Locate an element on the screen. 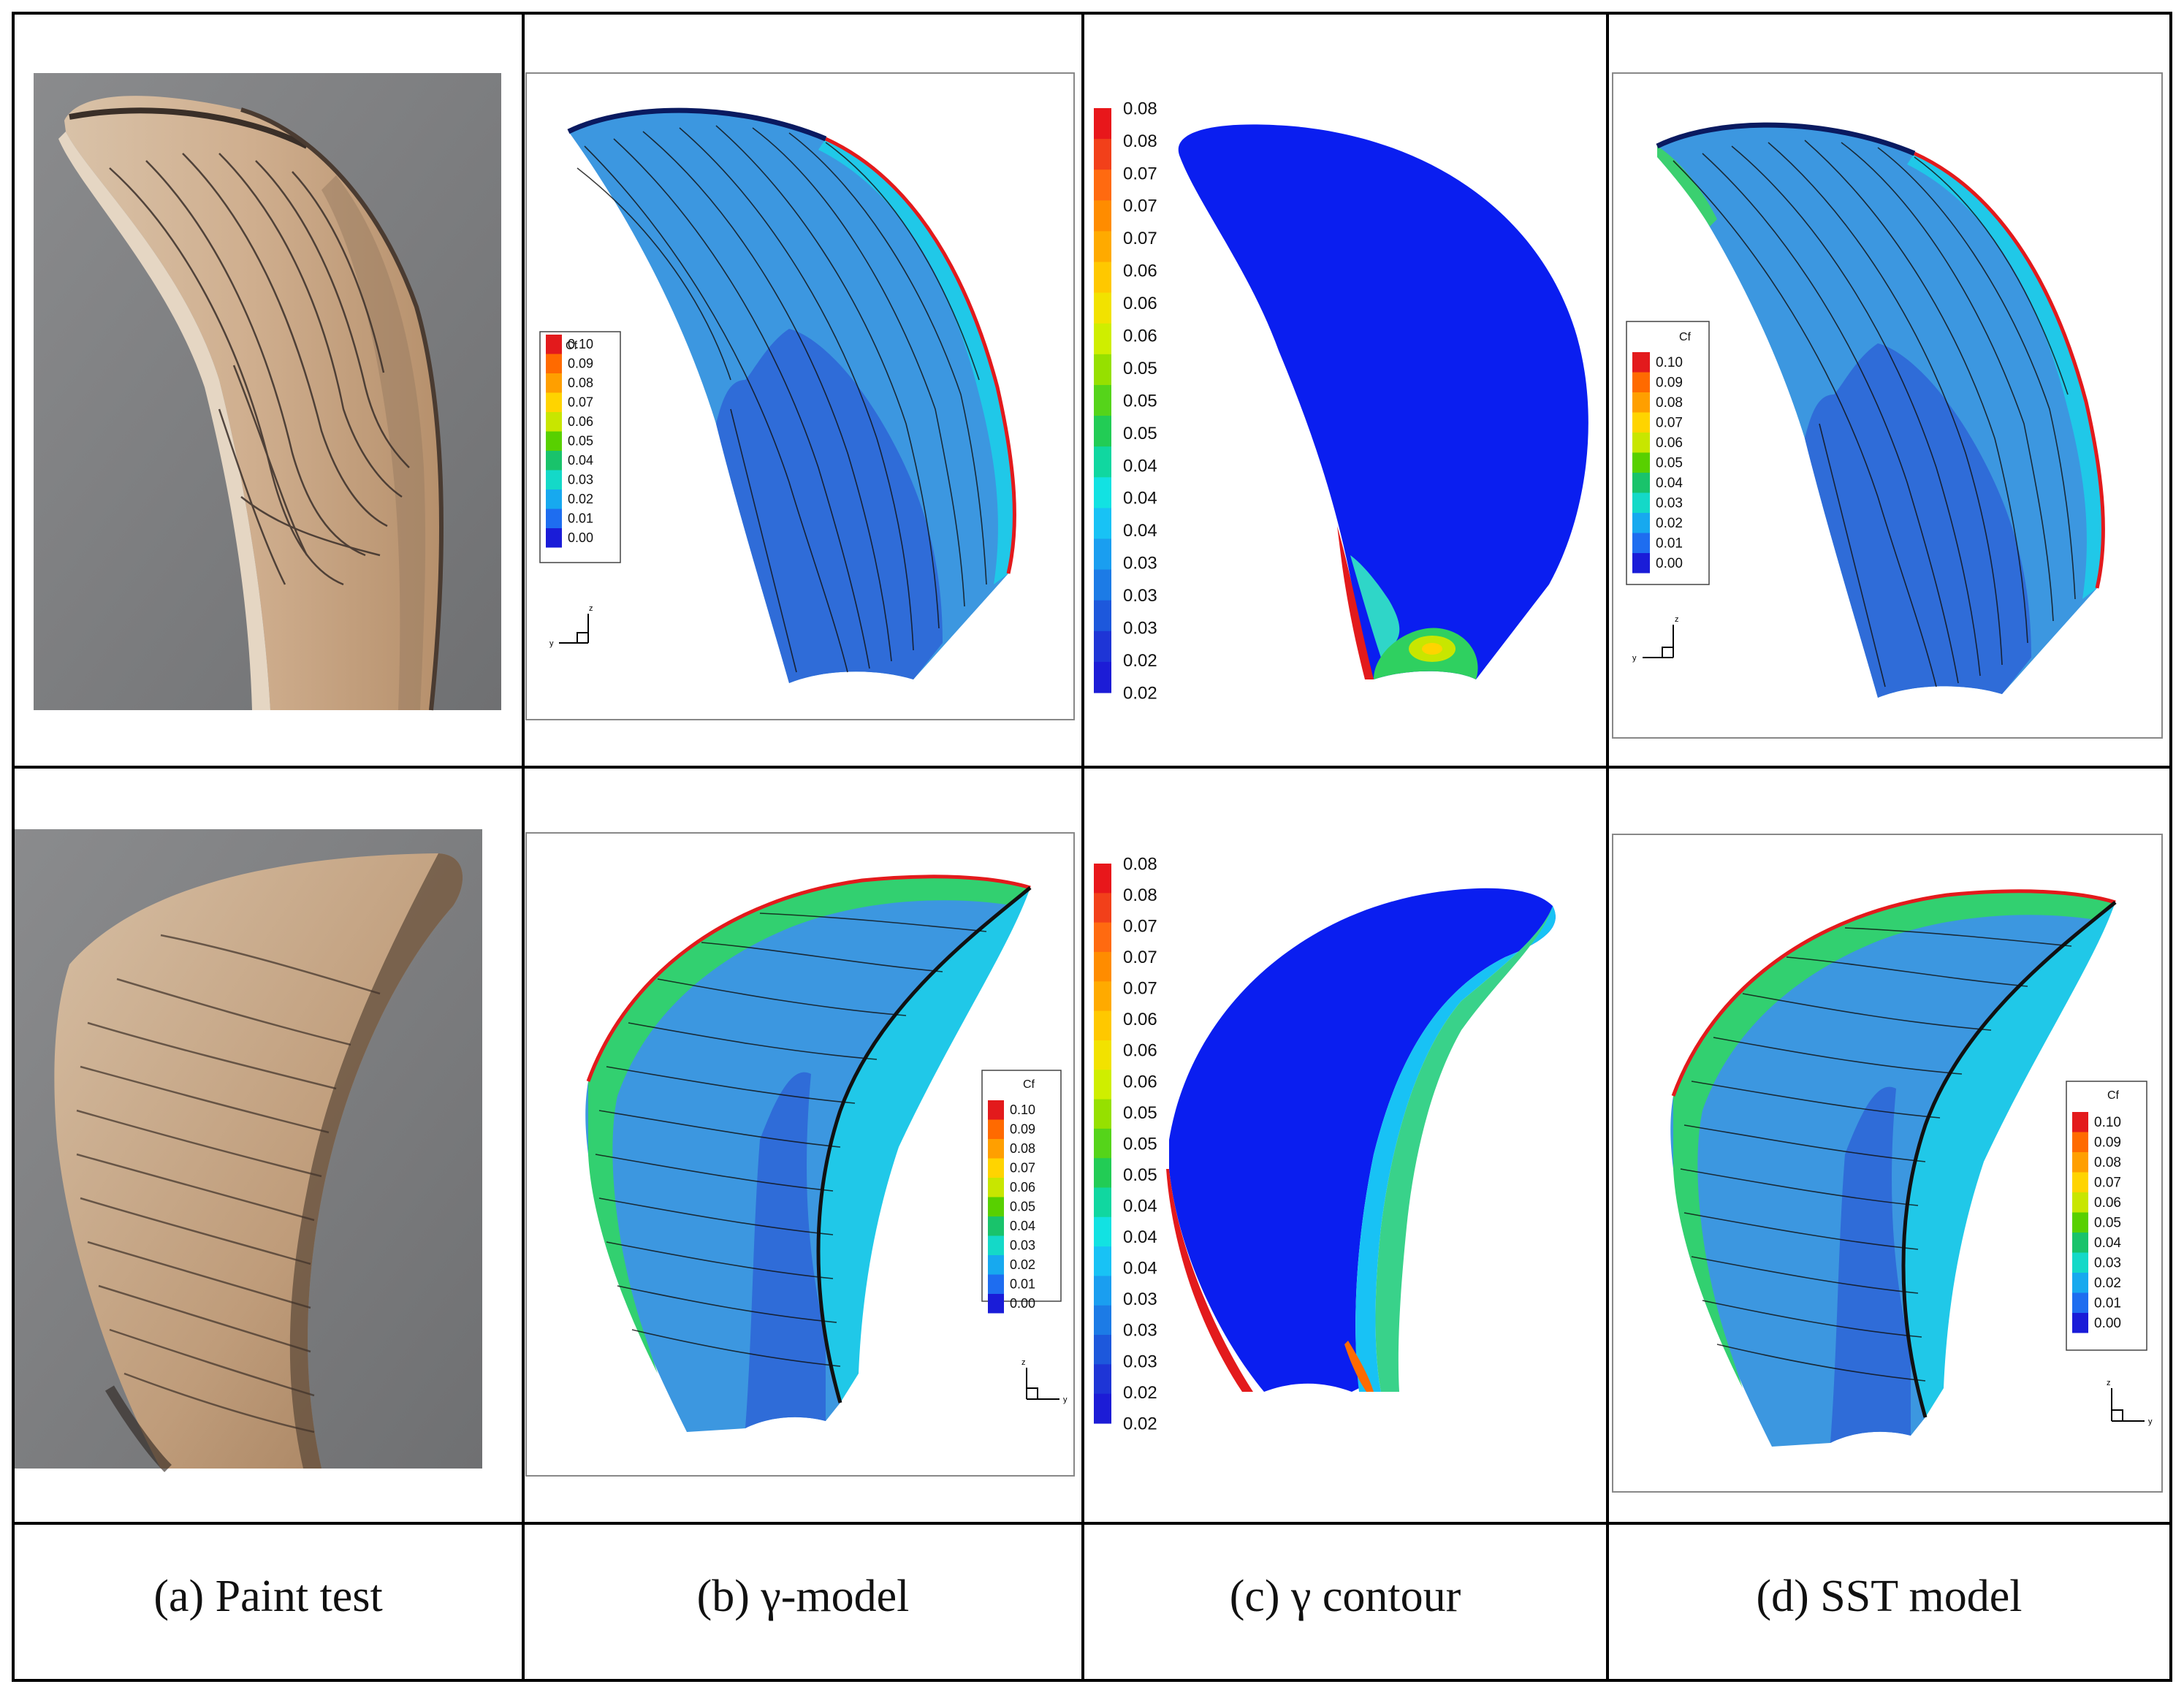 The width and height of the screenshot is (2184, 1695). gamma-scale-tick: 0.06 is located at coordinates (1140, 336).